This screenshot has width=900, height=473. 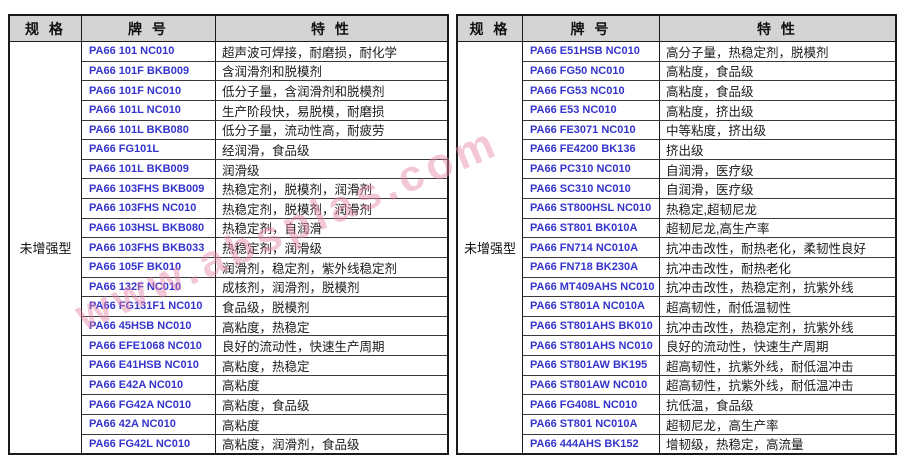 I want to click on table-row: PA66 132F NC010 成核剂，润滑剂，脱模剂, so click(x=264, y=287).